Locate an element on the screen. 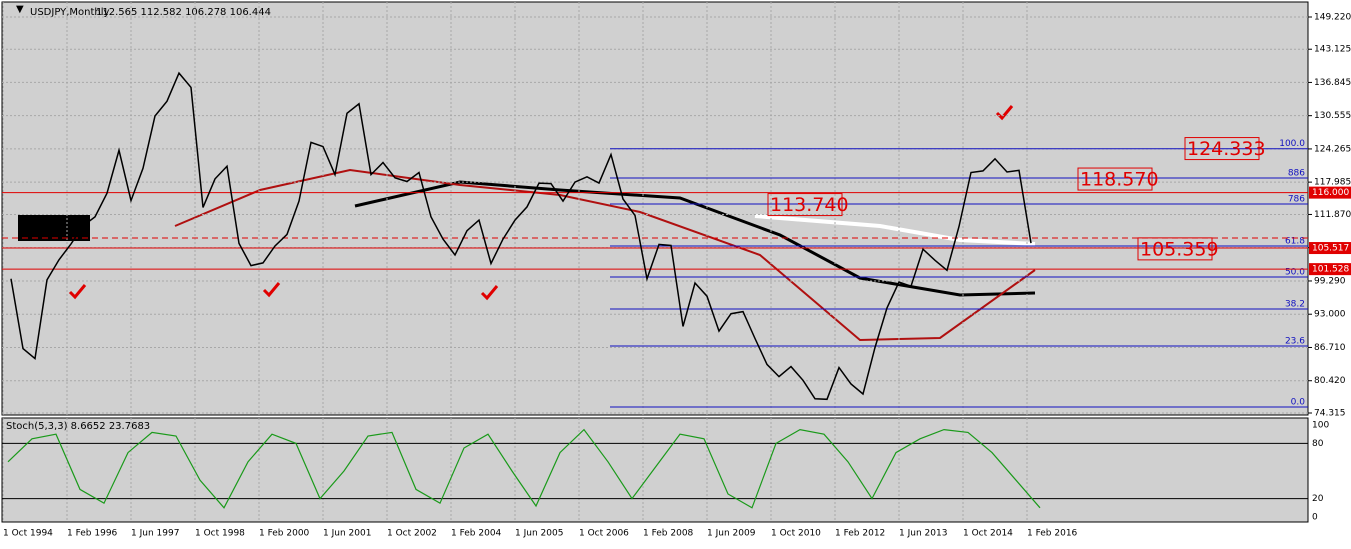  time-label: 1 Oct 2010 is located at coordinates (796, 534).